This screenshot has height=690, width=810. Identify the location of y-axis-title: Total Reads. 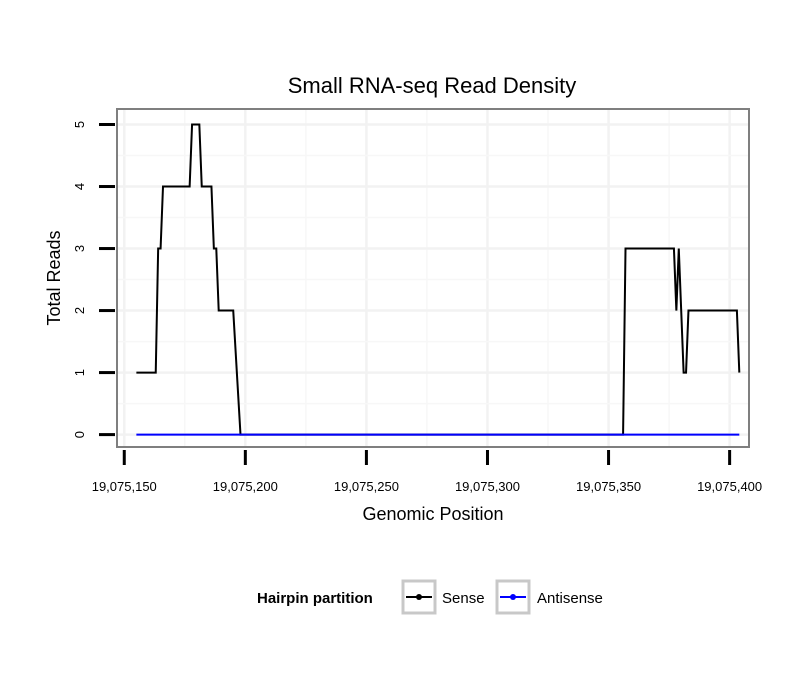
(54, 277).